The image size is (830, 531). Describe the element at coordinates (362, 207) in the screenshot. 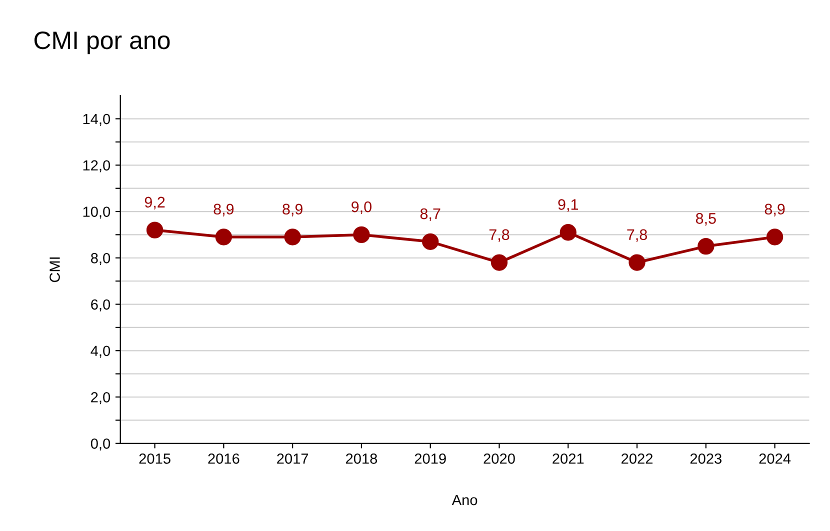

I see `data-label: 9,0` at that location.